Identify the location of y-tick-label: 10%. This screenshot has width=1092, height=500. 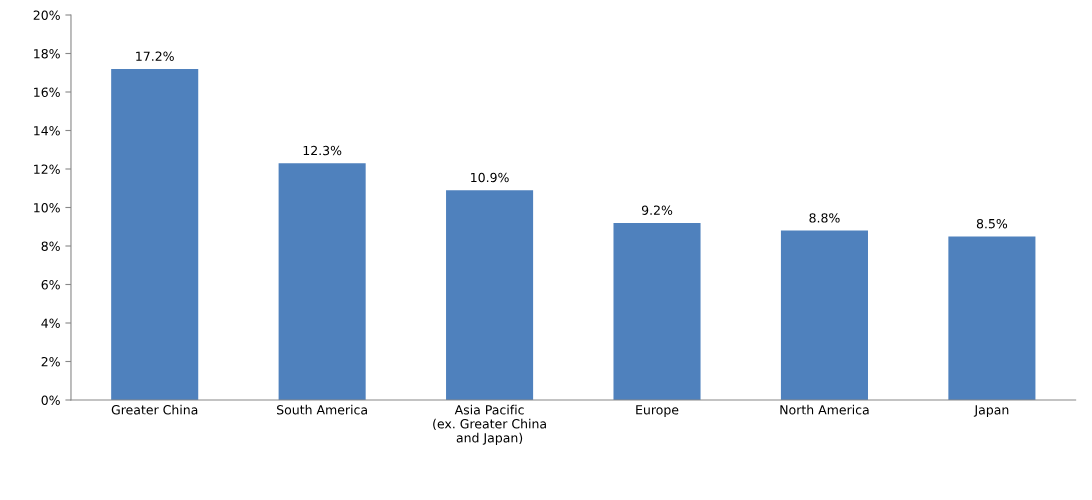
(47, 207).